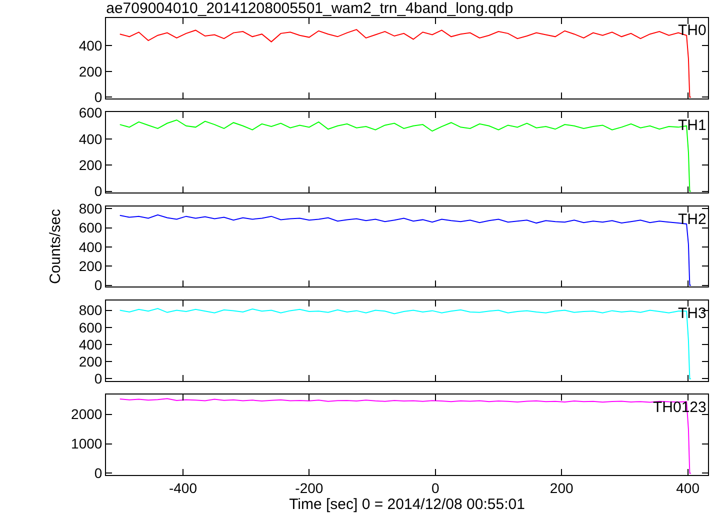  Describe the element at coordinates (562, 488) in the screenshot. I see `x-tick-label: 200` at that location.